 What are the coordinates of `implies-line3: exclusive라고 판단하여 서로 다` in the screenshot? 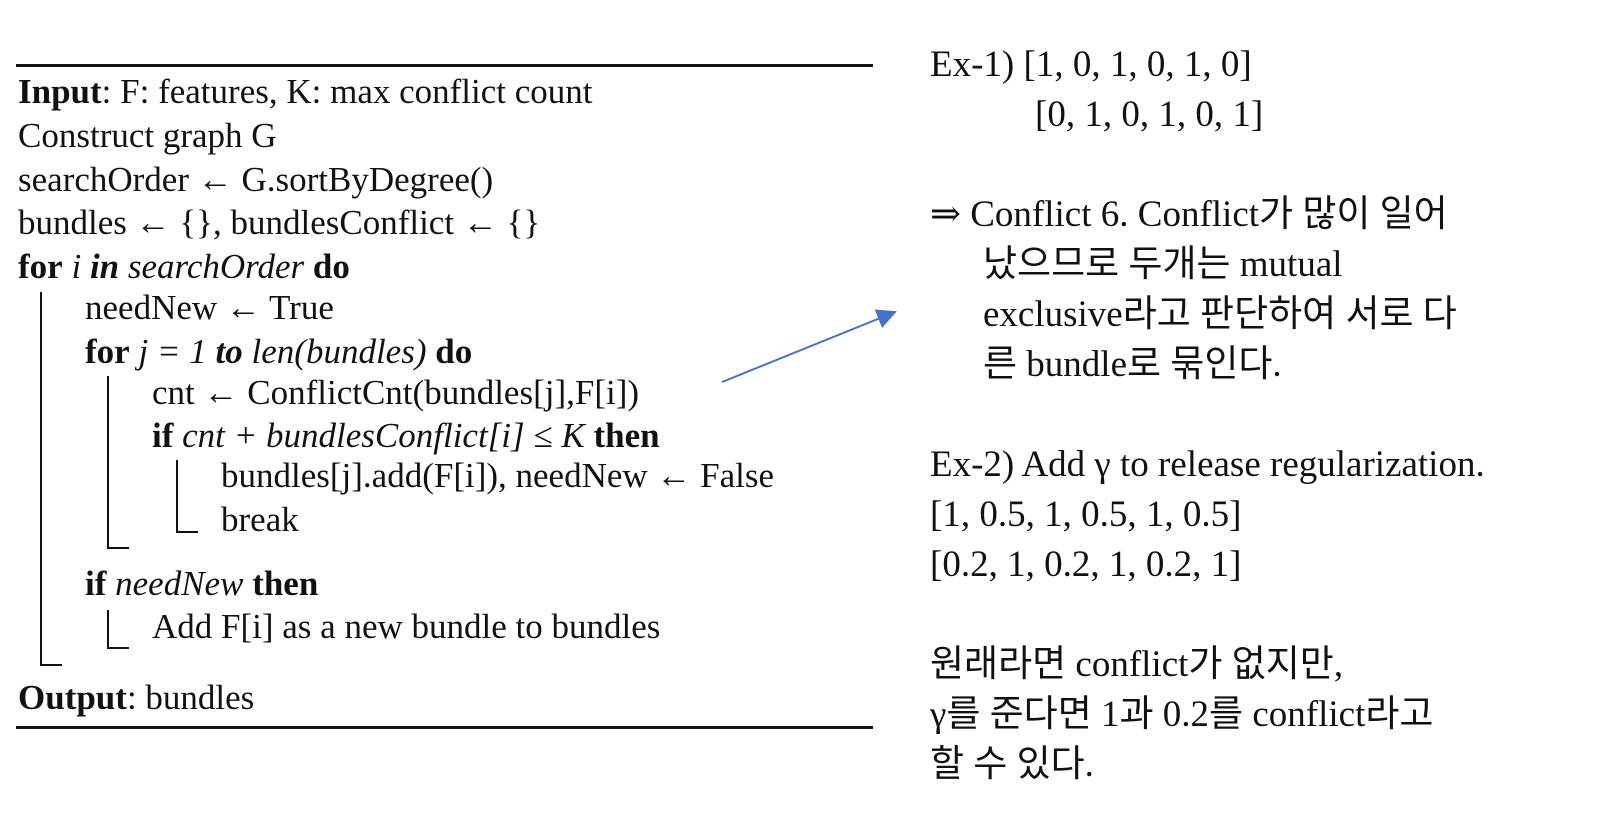 It's located at (1220, 314).